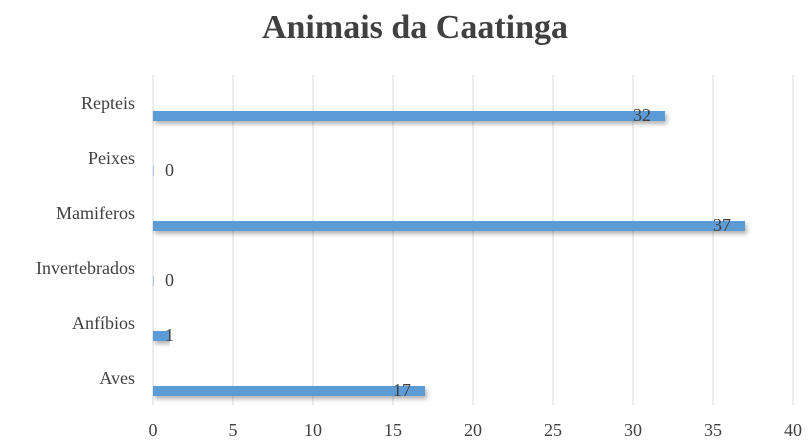 Image resolution: width=809 pixels, height=447 pixels. What do you see at coordinates (393, 430) in the screenshot?
I see `x-tick-label: 15` at bounding box center [393, 430].